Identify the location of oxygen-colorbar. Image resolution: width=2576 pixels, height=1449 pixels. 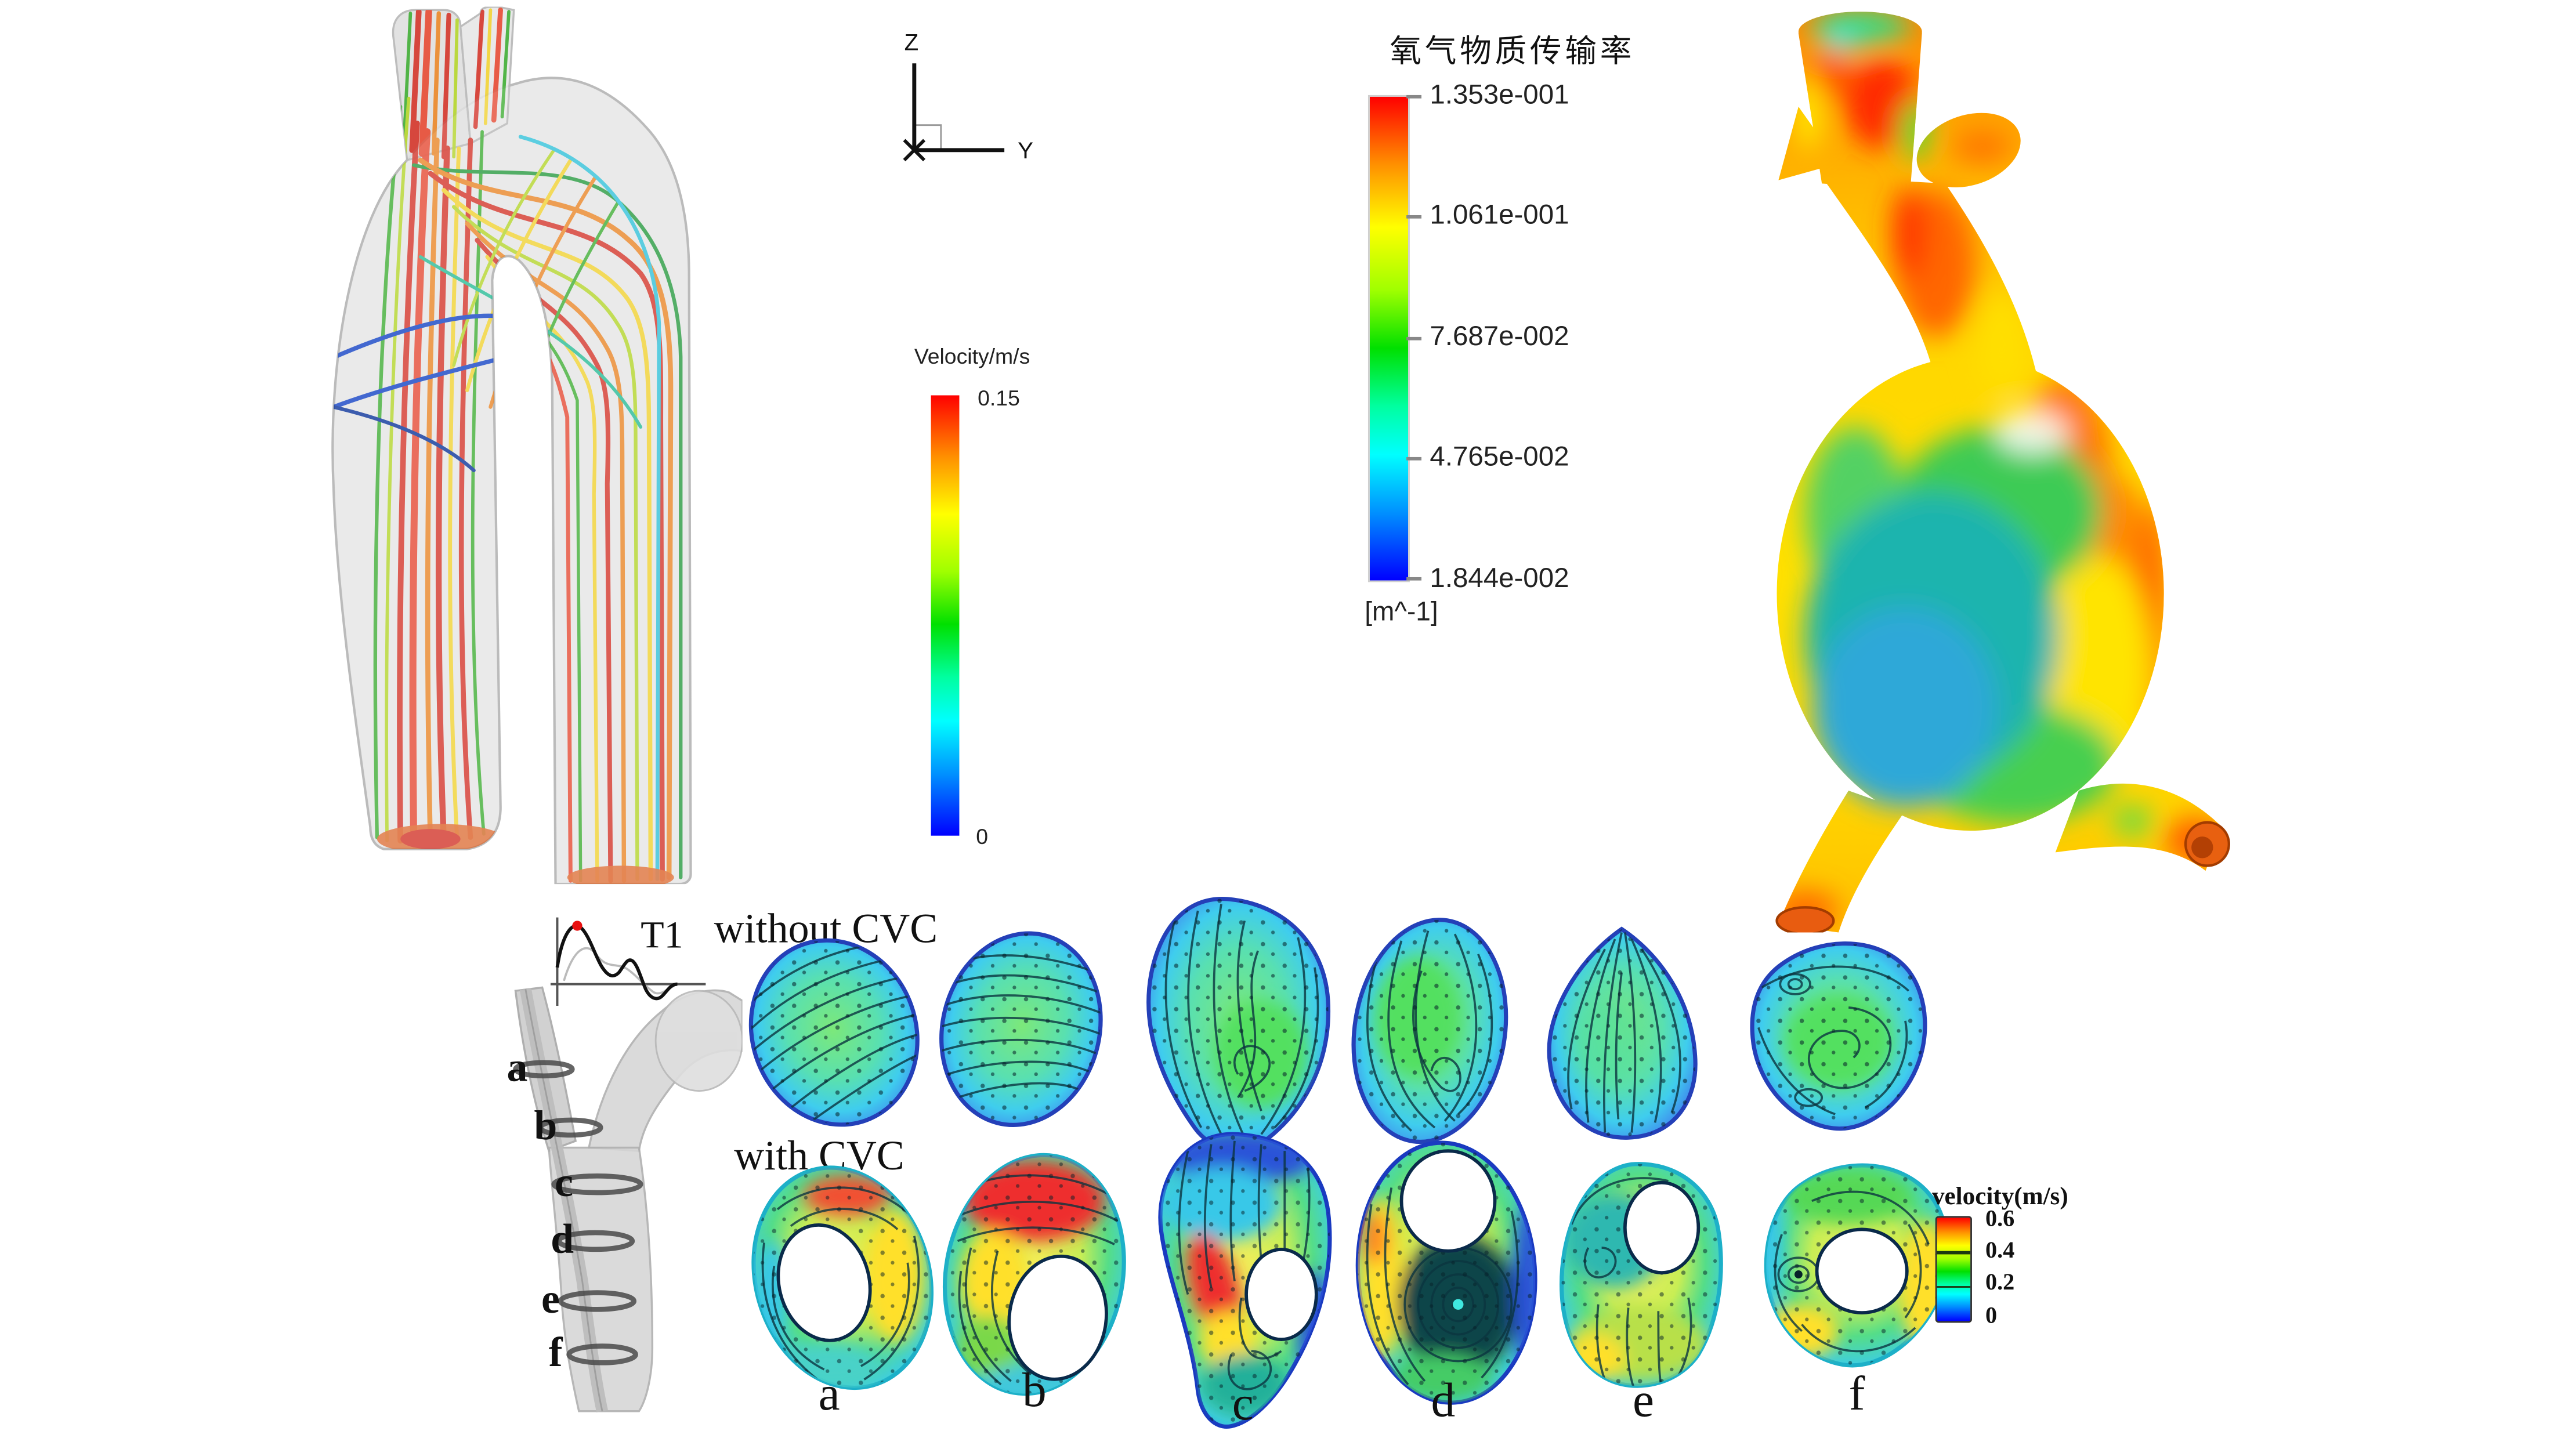
(1388, 338).